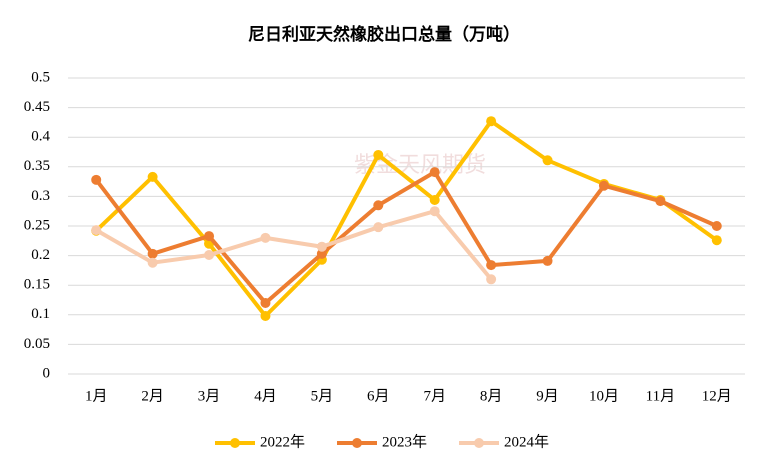 The height and width of the screenshot is (475, 769). I want to click on y-tick-label: 0.4, so click(40, 137).